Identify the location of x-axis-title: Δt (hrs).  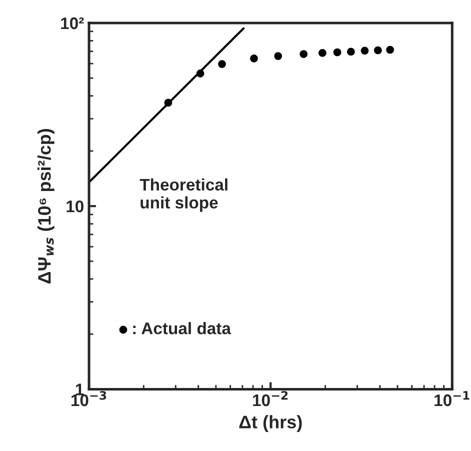
(270, 423).